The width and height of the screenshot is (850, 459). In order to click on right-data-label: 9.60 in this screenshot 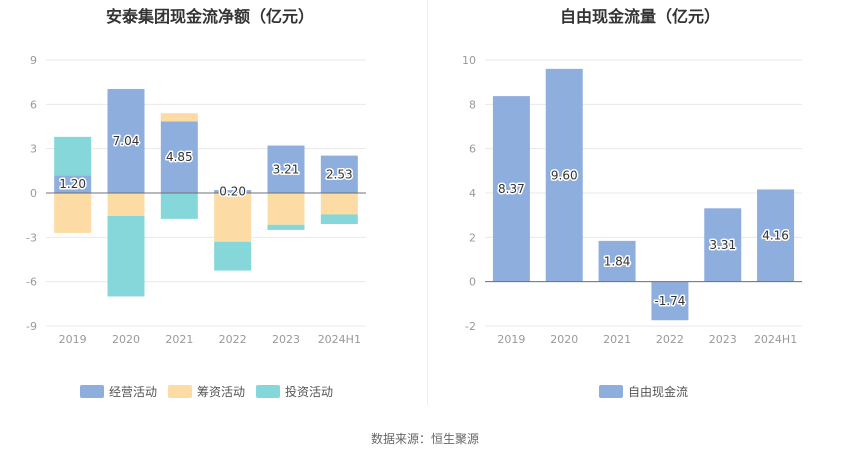, I will do `click(564, 175)`.